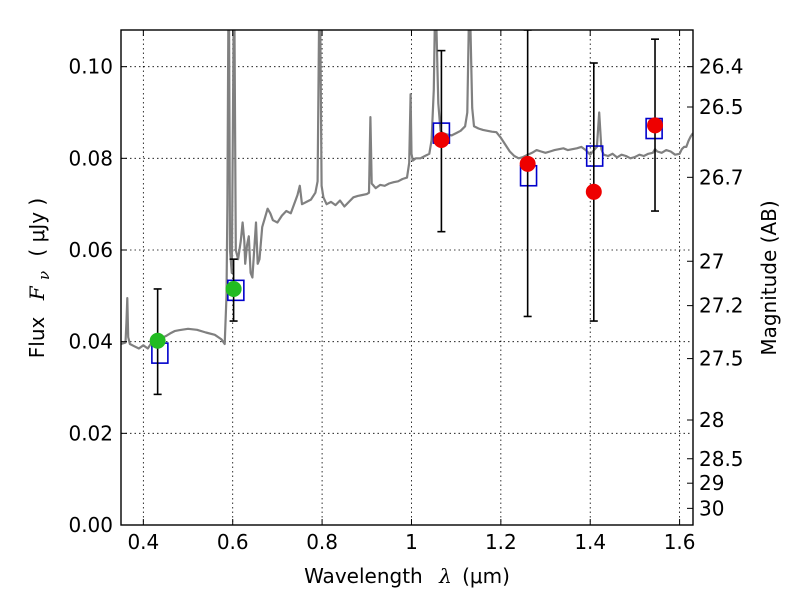 The width and height of the screenshot is (800, 600). Describe the element at coordinates (445, 576) in the screenshot. I see `x-axis-label-symbol: λ` at that location.